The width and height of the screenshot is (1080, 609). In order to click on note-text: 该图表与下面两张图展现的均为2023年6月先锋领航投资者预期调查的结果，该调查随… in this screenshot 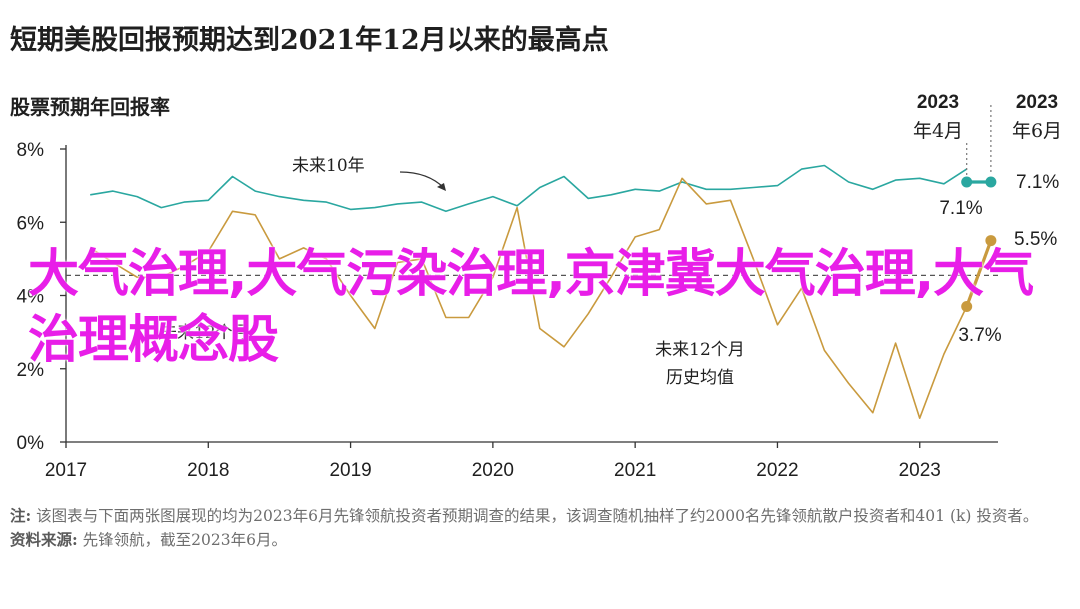, I will do `click(537, 516)`.